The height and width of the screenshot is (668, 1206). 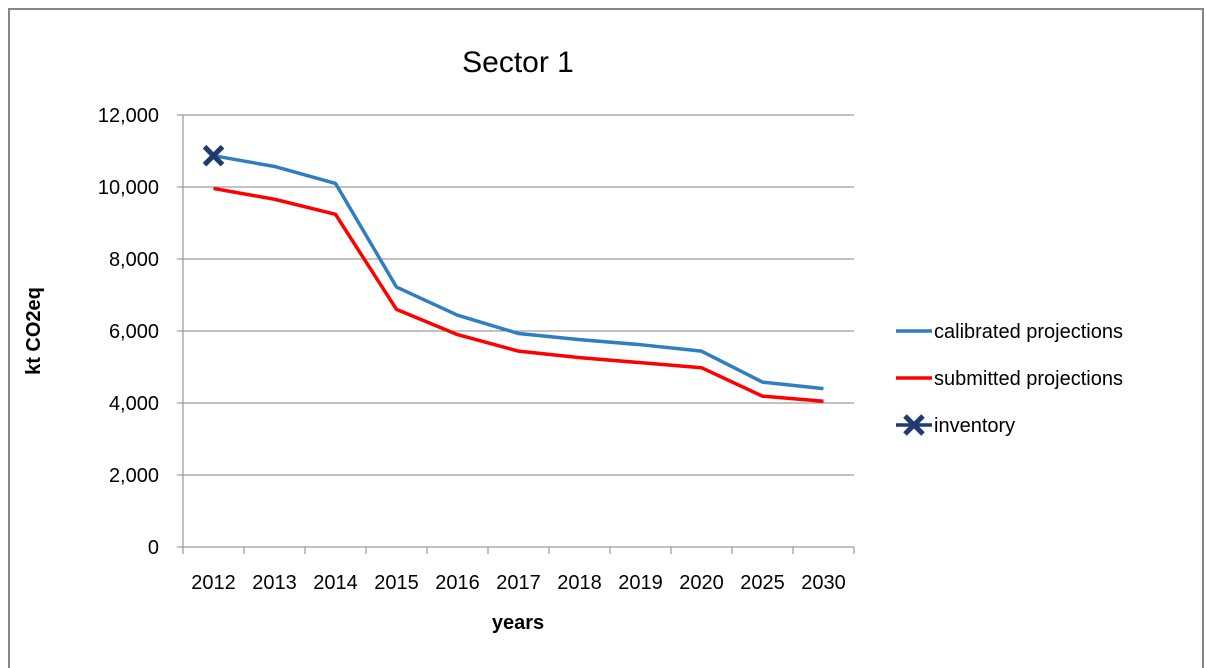 I want to click on y-tick-label: 8,000, so click(x=134, y=260).